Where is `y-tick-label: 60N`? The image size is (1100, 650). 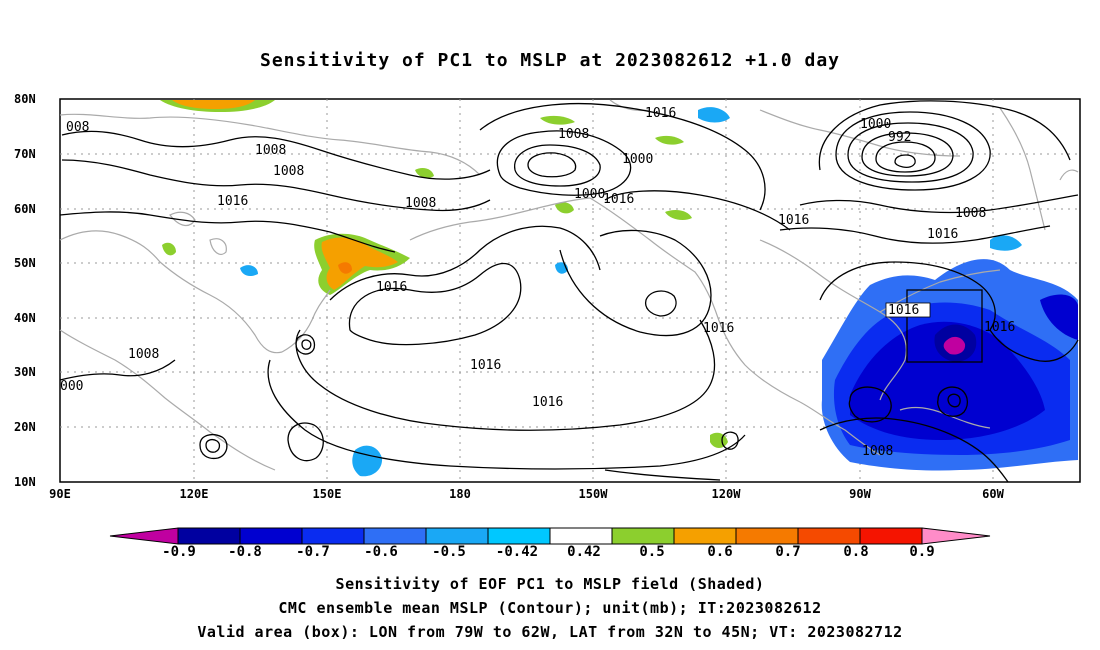
y-tick-label: 60N is located at coordinates (25, 209).